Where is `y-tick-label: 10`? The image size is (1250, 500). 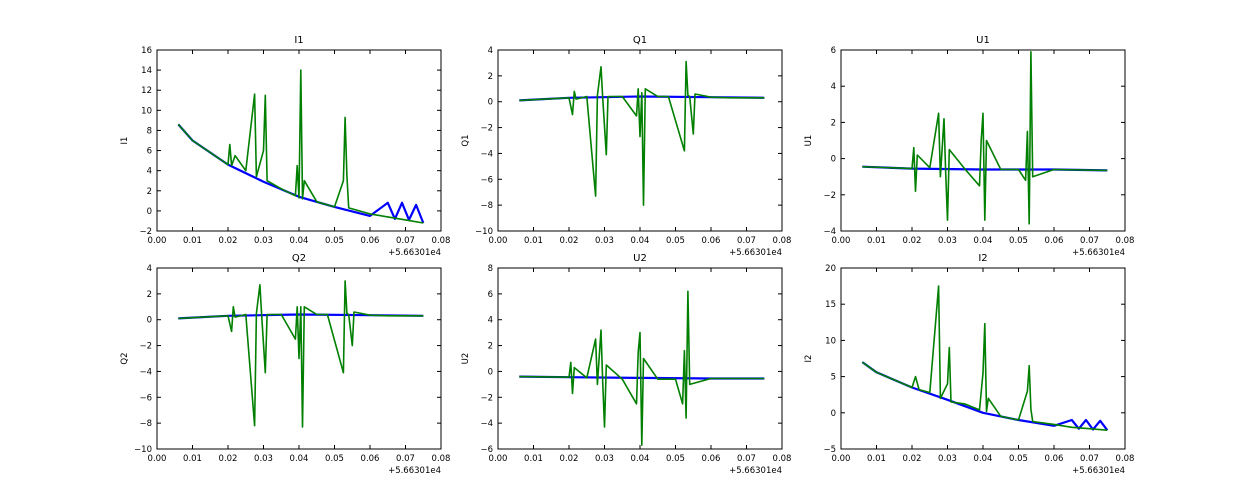
y-tick-label: 10 is located at coordinates (830, 341).